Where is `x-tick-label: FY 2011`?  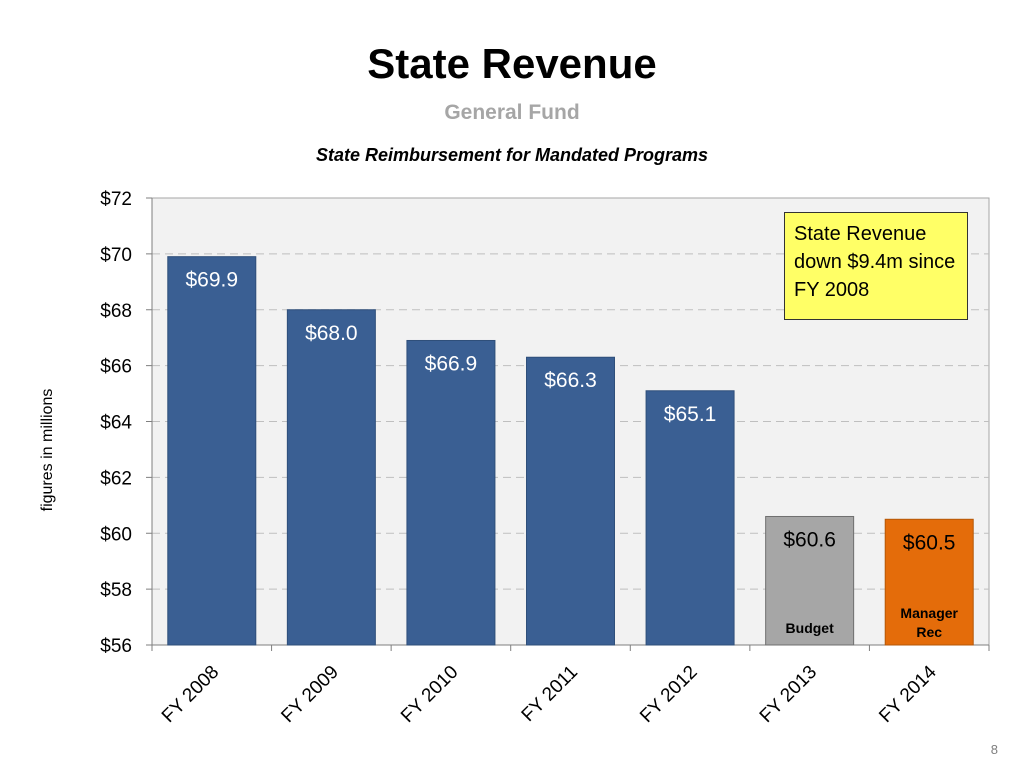 x-tick-label: FY 2011 is located at coordinates (550, 694).